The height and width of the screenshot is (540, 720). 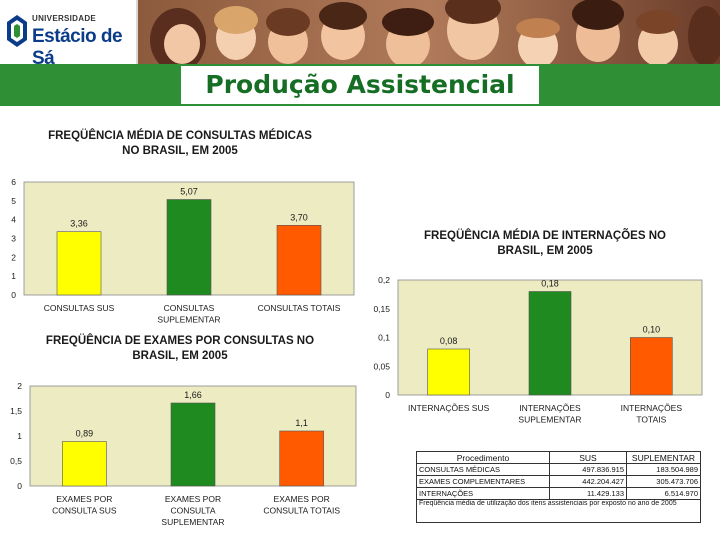 I want to click on y-tick-label: 0,05, so click(x=381, y=366).